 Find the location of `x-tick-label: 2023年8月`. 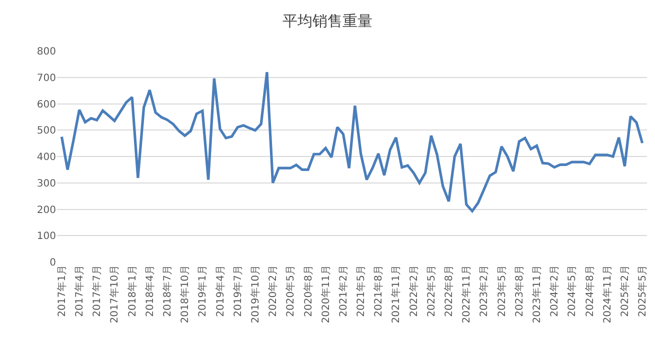

x-tick-label: 2023年8月 is located at coordinates (519, 291).